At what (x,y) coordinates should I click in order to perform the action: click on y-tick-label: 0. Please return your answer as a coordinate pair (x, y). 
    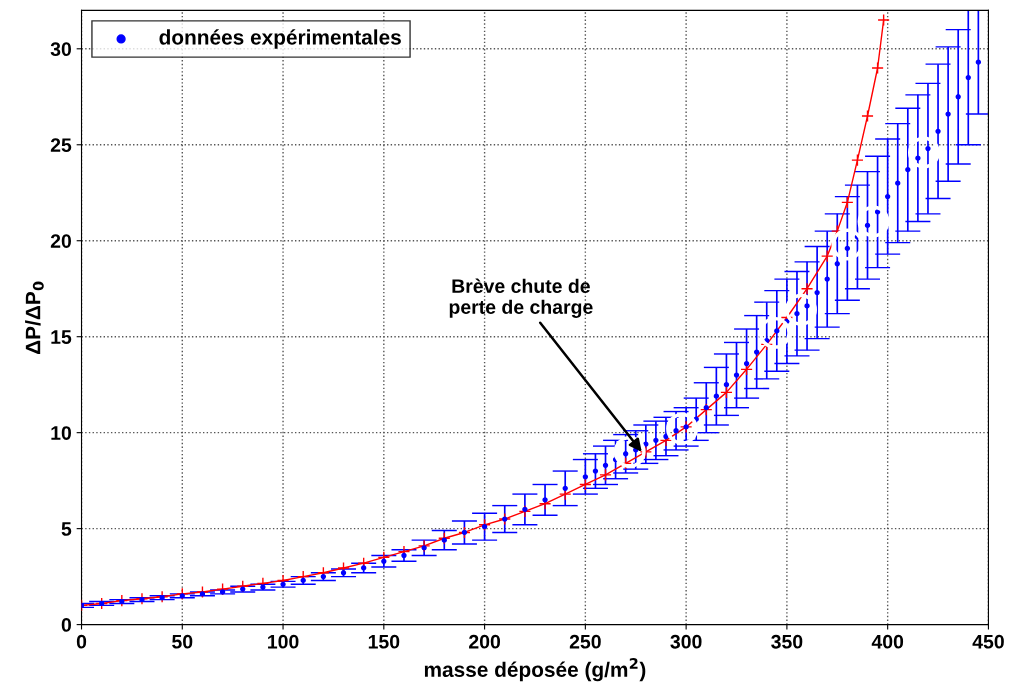
    Looking at the image, I should click on (66, 625).